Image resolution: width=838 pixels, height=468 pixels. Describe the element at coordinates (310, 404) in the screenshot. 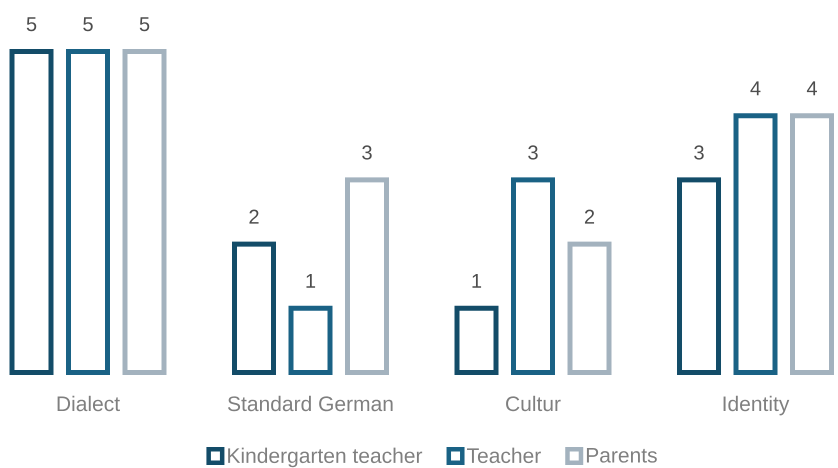

I see `x-tick-label: Standard German` at that location.